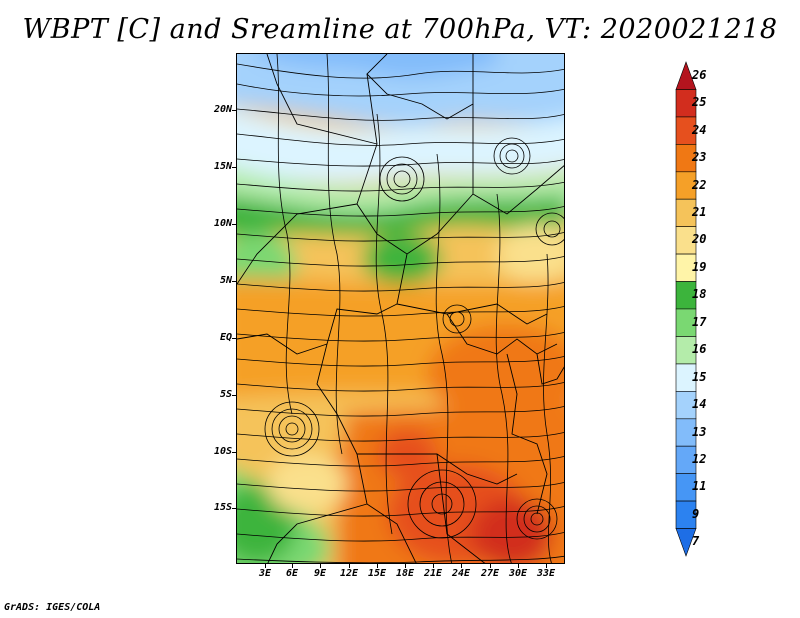 Image resolution: width=800 pixels, height=618 pixels. I want to click on lat-label: EQ, so click(225, 337).